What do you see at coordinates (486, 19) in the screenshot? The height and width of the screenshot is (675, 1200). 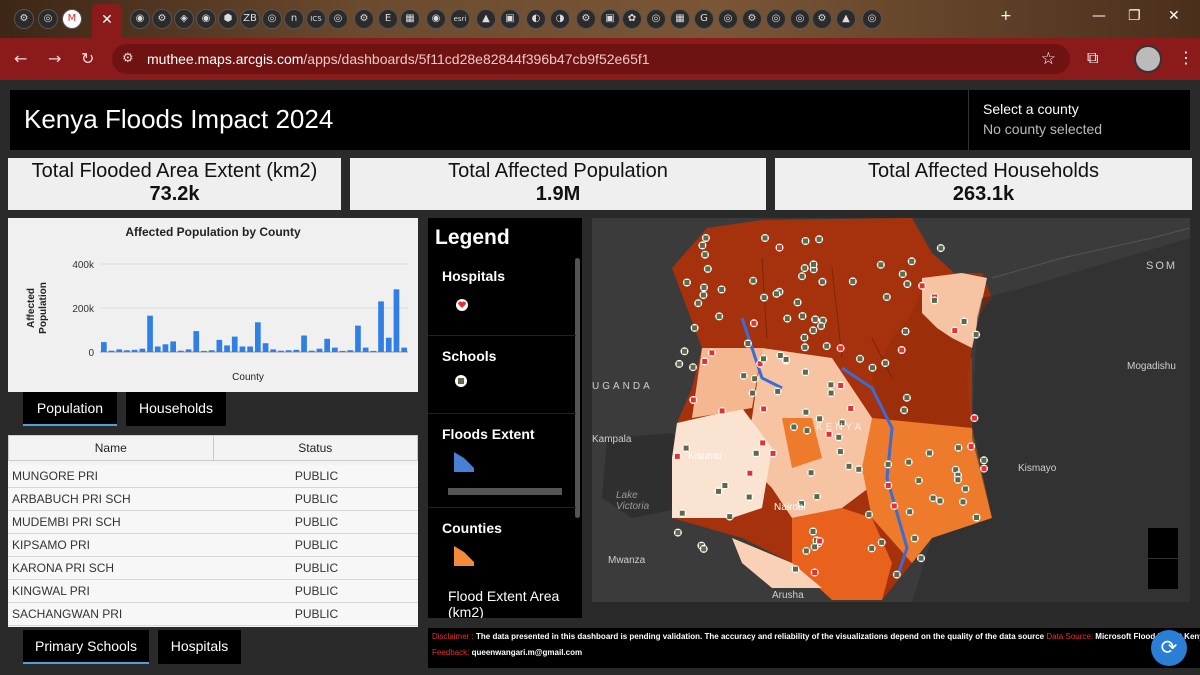 I see `triangle-icon: ▲` at bounding box center [486, 19].